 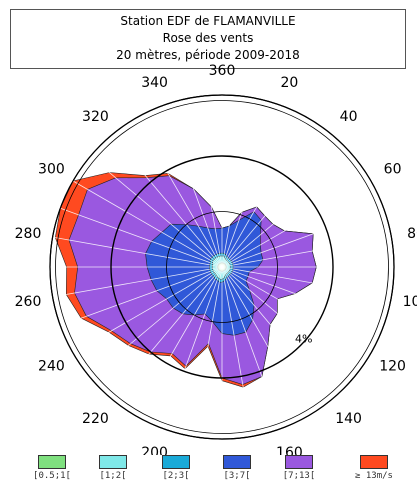 I want to click on legend-item: [3;7[, so click(x=237, y=468).